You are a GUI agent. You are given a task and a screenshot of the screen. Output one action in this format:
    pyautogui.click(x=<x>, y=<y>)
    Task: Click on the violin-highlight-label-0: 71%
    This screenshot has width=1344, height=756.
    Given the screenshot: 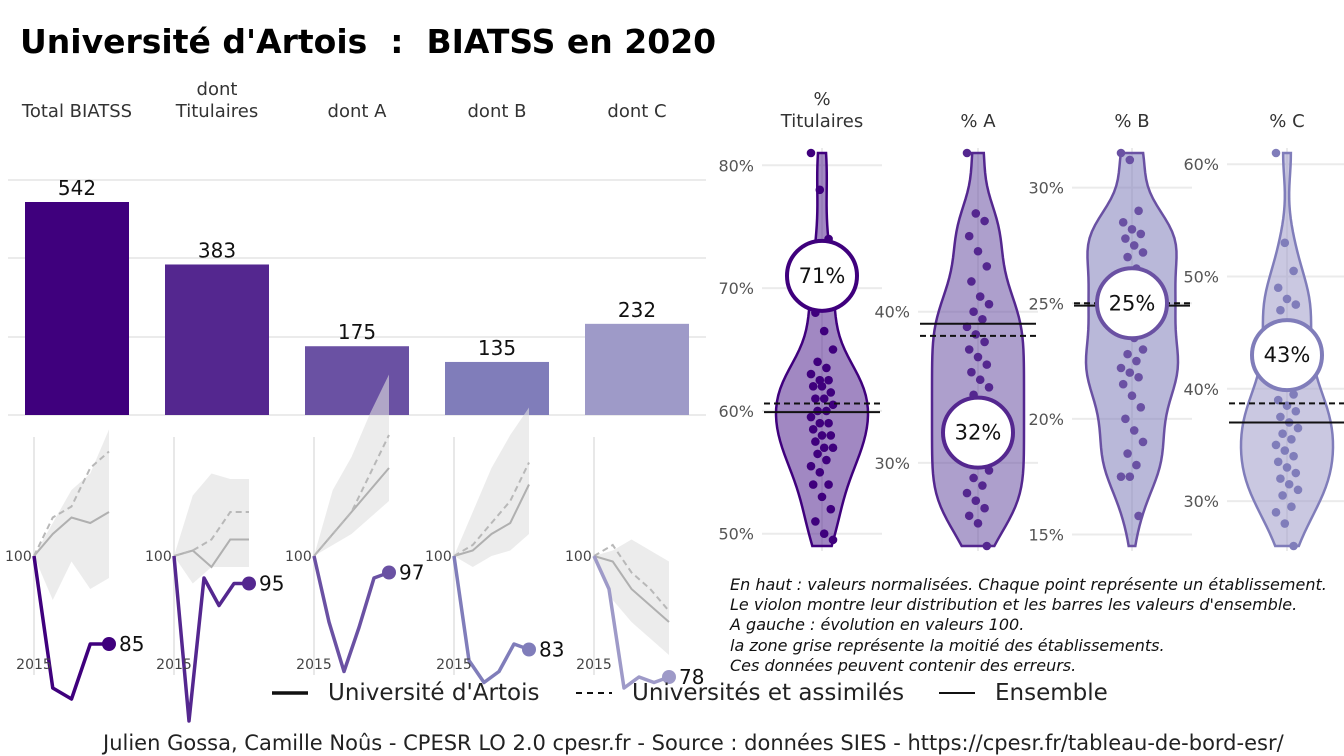 What is the action you would take?
    pyautogui.click(x=822, y=276)
    